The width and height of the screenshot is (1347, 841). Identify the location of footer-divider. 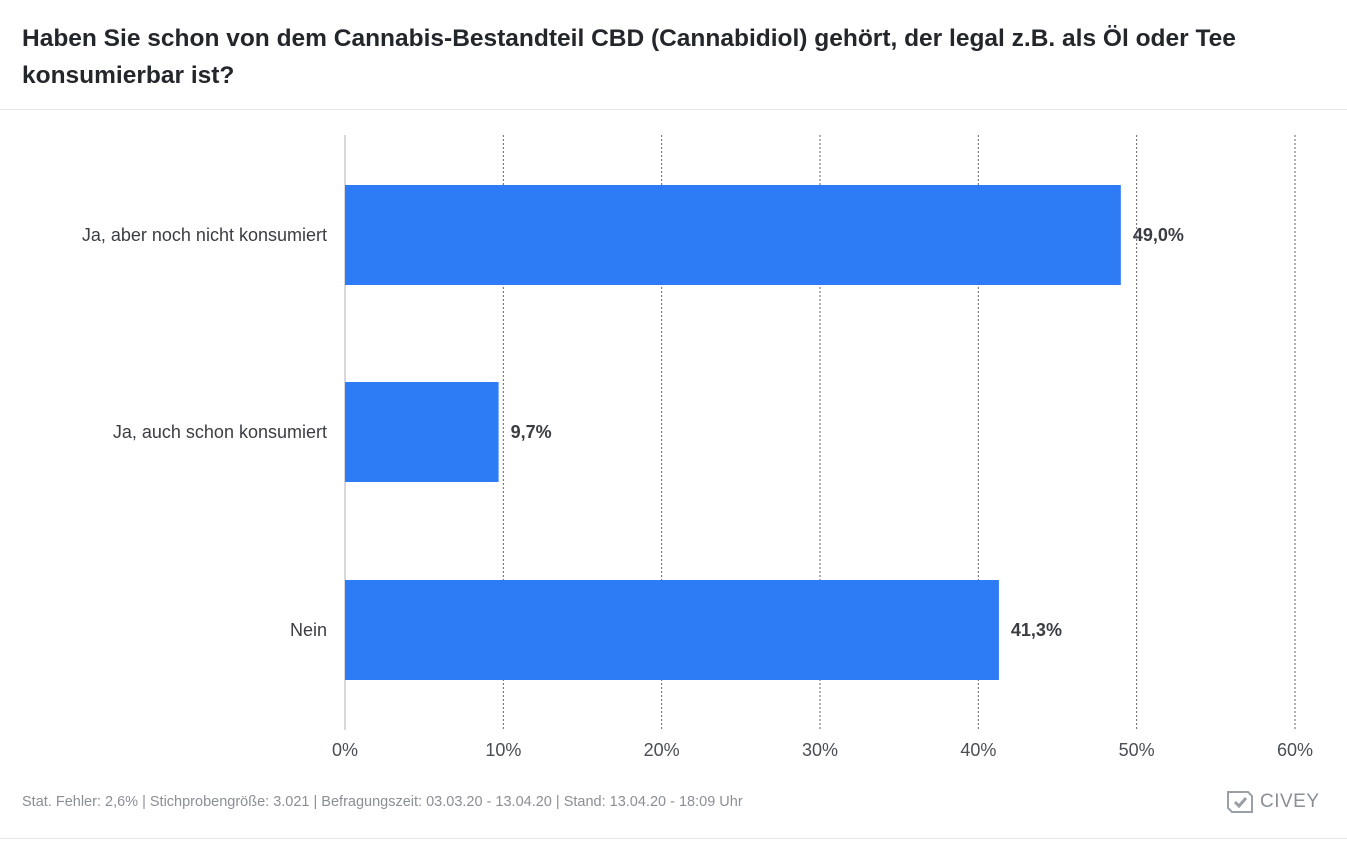
(673, 838).